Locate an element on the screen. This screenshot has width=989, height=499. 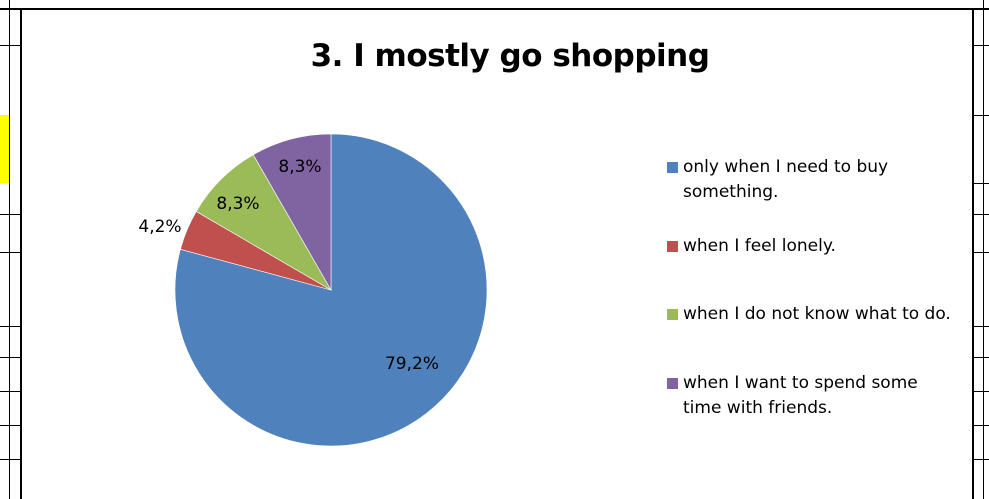
legend-label: when I do not know what to do. is located at coordinates (817, 314).